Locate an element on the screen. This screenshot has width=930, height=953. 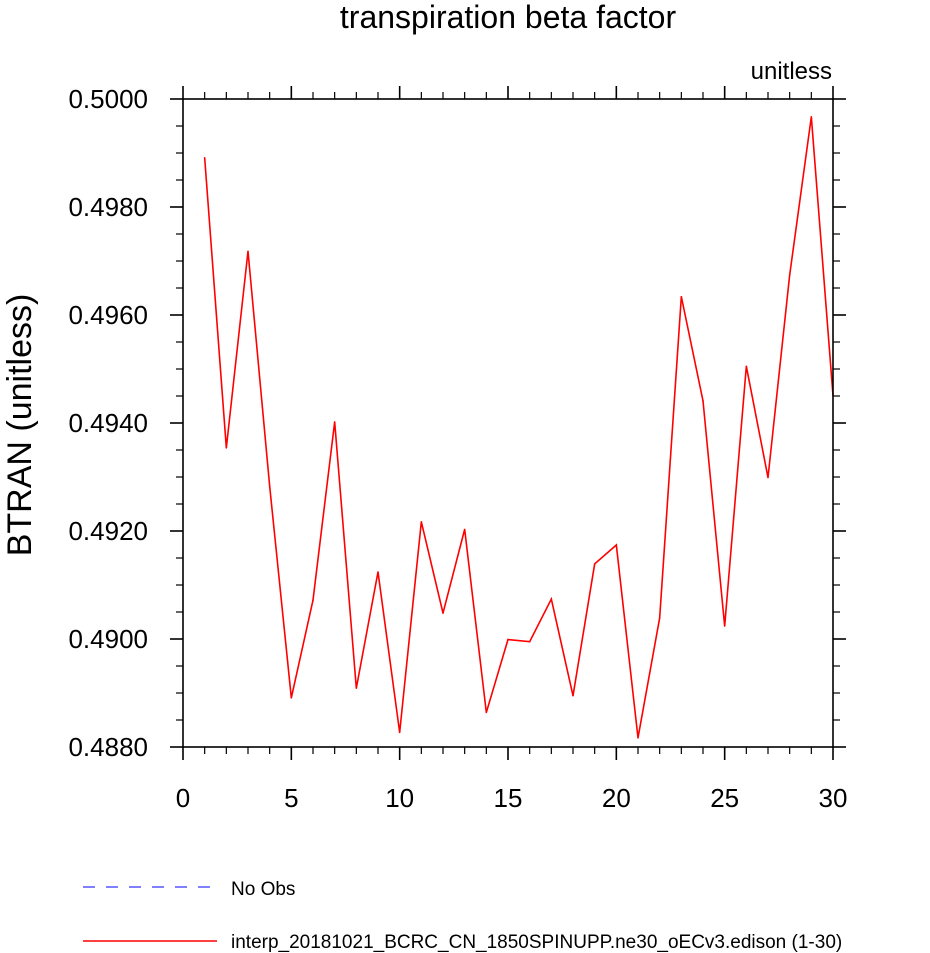
x-tick-label: 15 is located at coordinates (508, 798).